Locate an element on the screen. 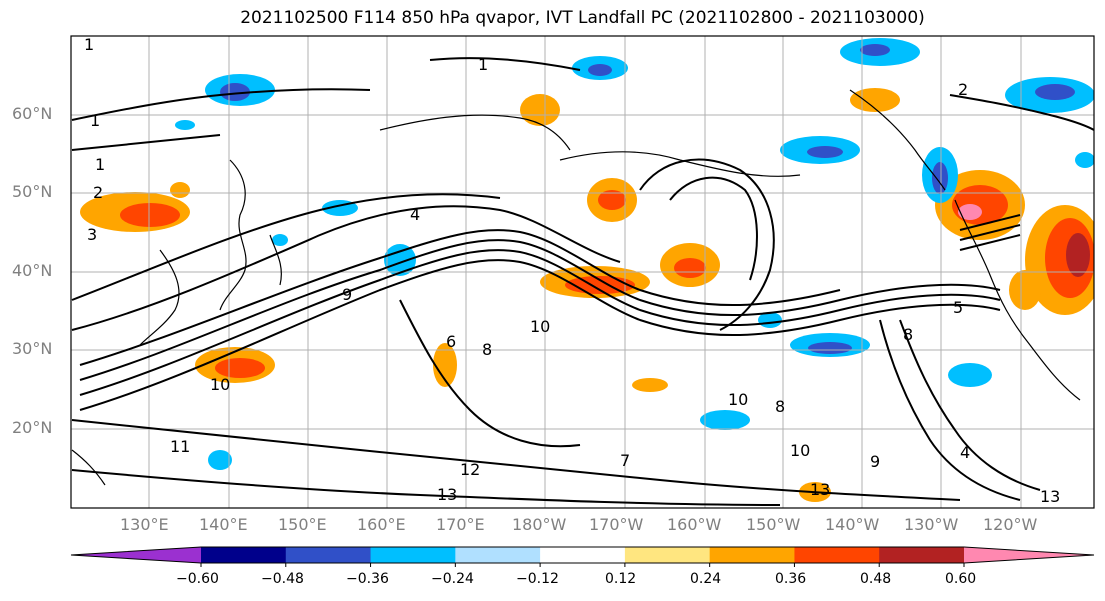 This screenshot has height=601, width=1105. lon-label: 130°E is located at coordinates (144, 524).